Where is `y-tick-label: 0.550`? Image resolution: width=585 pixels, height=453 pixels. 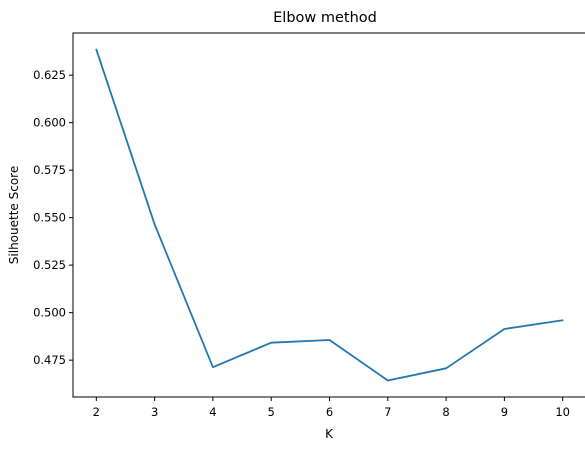 y-tick-label: 0.550 is located at coordinates (49, 218).